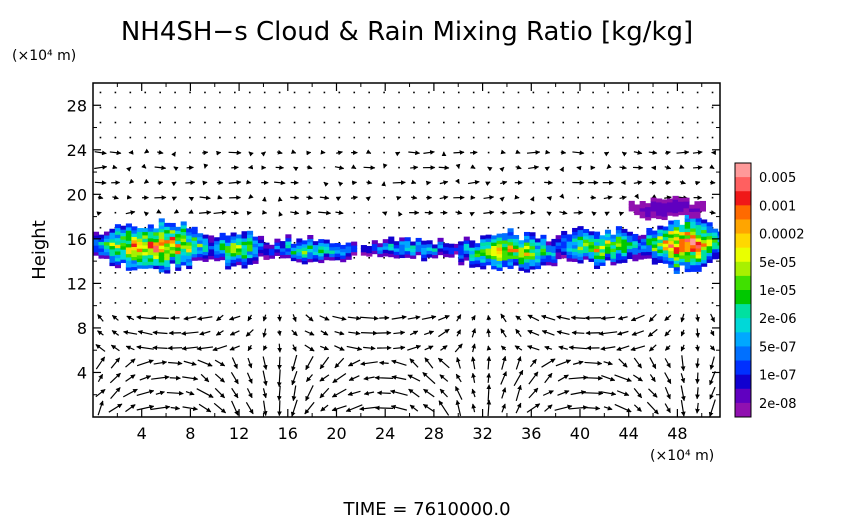  Describe the element at coordinates (580, 433) in the screenshot. I see `x-tick-label: 40` at that location.